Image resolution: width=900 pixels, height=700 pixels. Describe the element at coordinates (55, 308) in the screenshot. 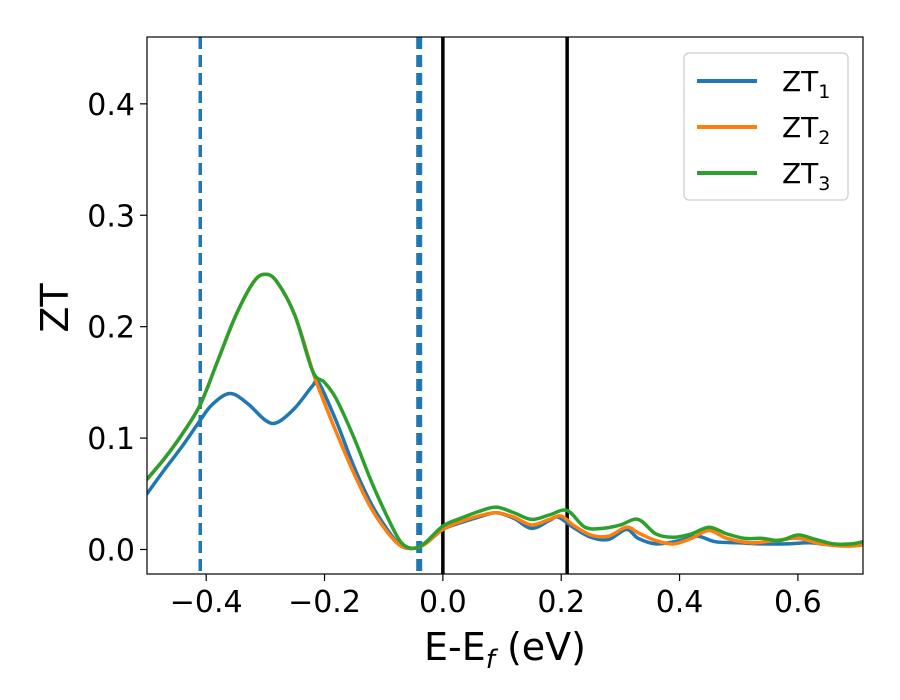

I see `y-axis-label: ZT` at that location.